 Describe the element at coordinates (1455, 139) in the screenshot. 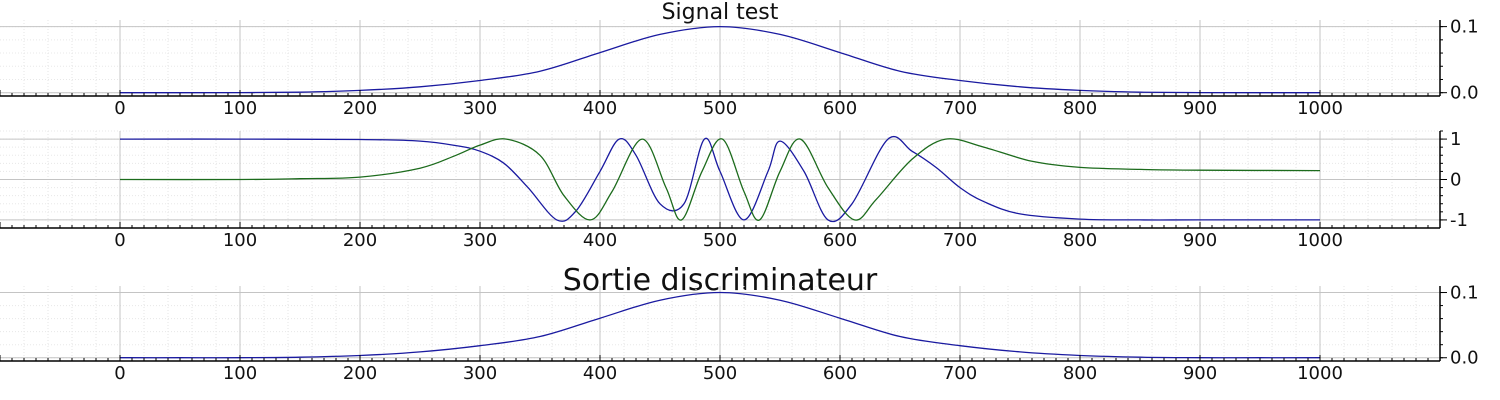

I see `y-tick-label: 1` at that location.